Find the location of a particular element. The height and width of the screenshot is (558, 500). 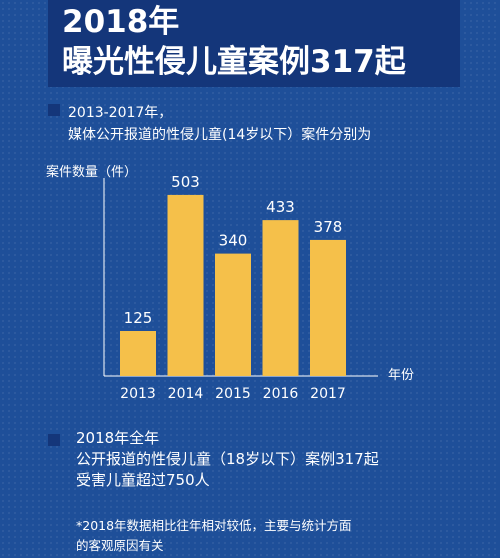

summary-line-3: 受害儿童超过750人 is located at coordinates (143, 480).